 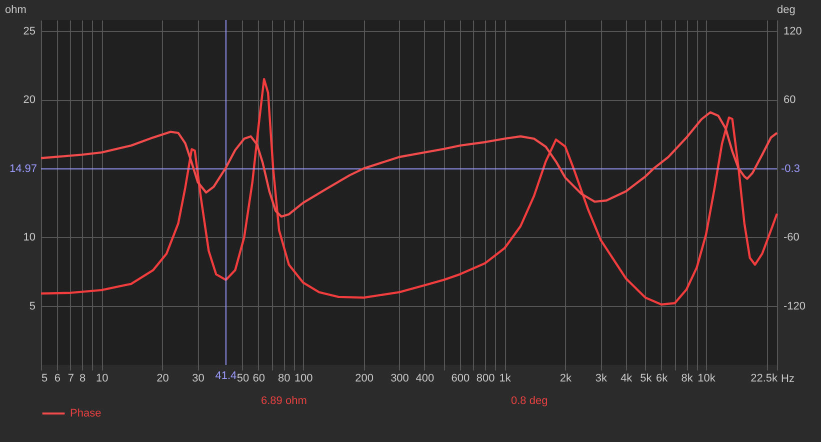 What do you see at coordinates (790, 100) in the screenshot?
I see `y2-tick-label: 60` at bounding box center [790, 100].